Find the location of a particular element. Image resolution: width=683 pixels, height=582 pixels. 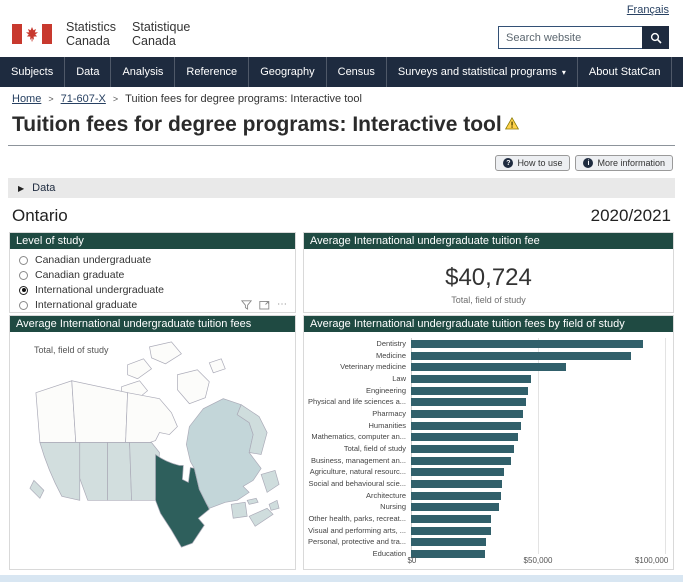

level-option-international-graduate: International graduate is located at coordinates (152, 305).